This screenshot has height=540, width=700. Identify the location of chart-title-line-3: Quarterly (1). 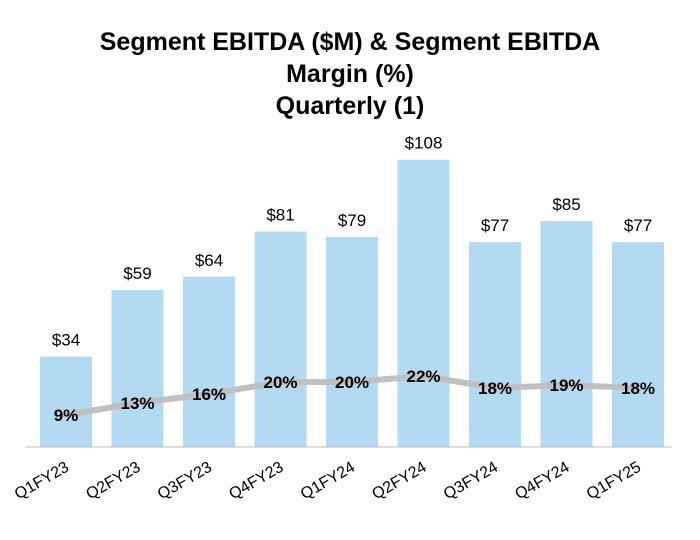
(350, 106).